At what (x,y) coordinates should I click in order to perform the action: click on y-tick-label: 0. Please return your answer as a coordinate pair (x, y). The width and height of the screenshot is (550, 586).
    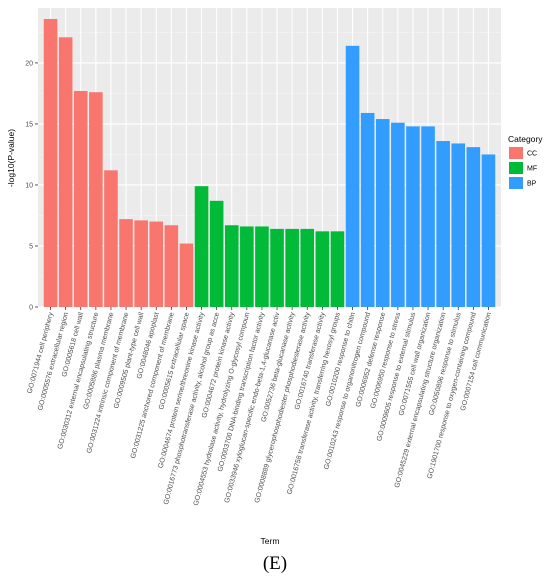
    Looking at the image, I should click on (31, 308).